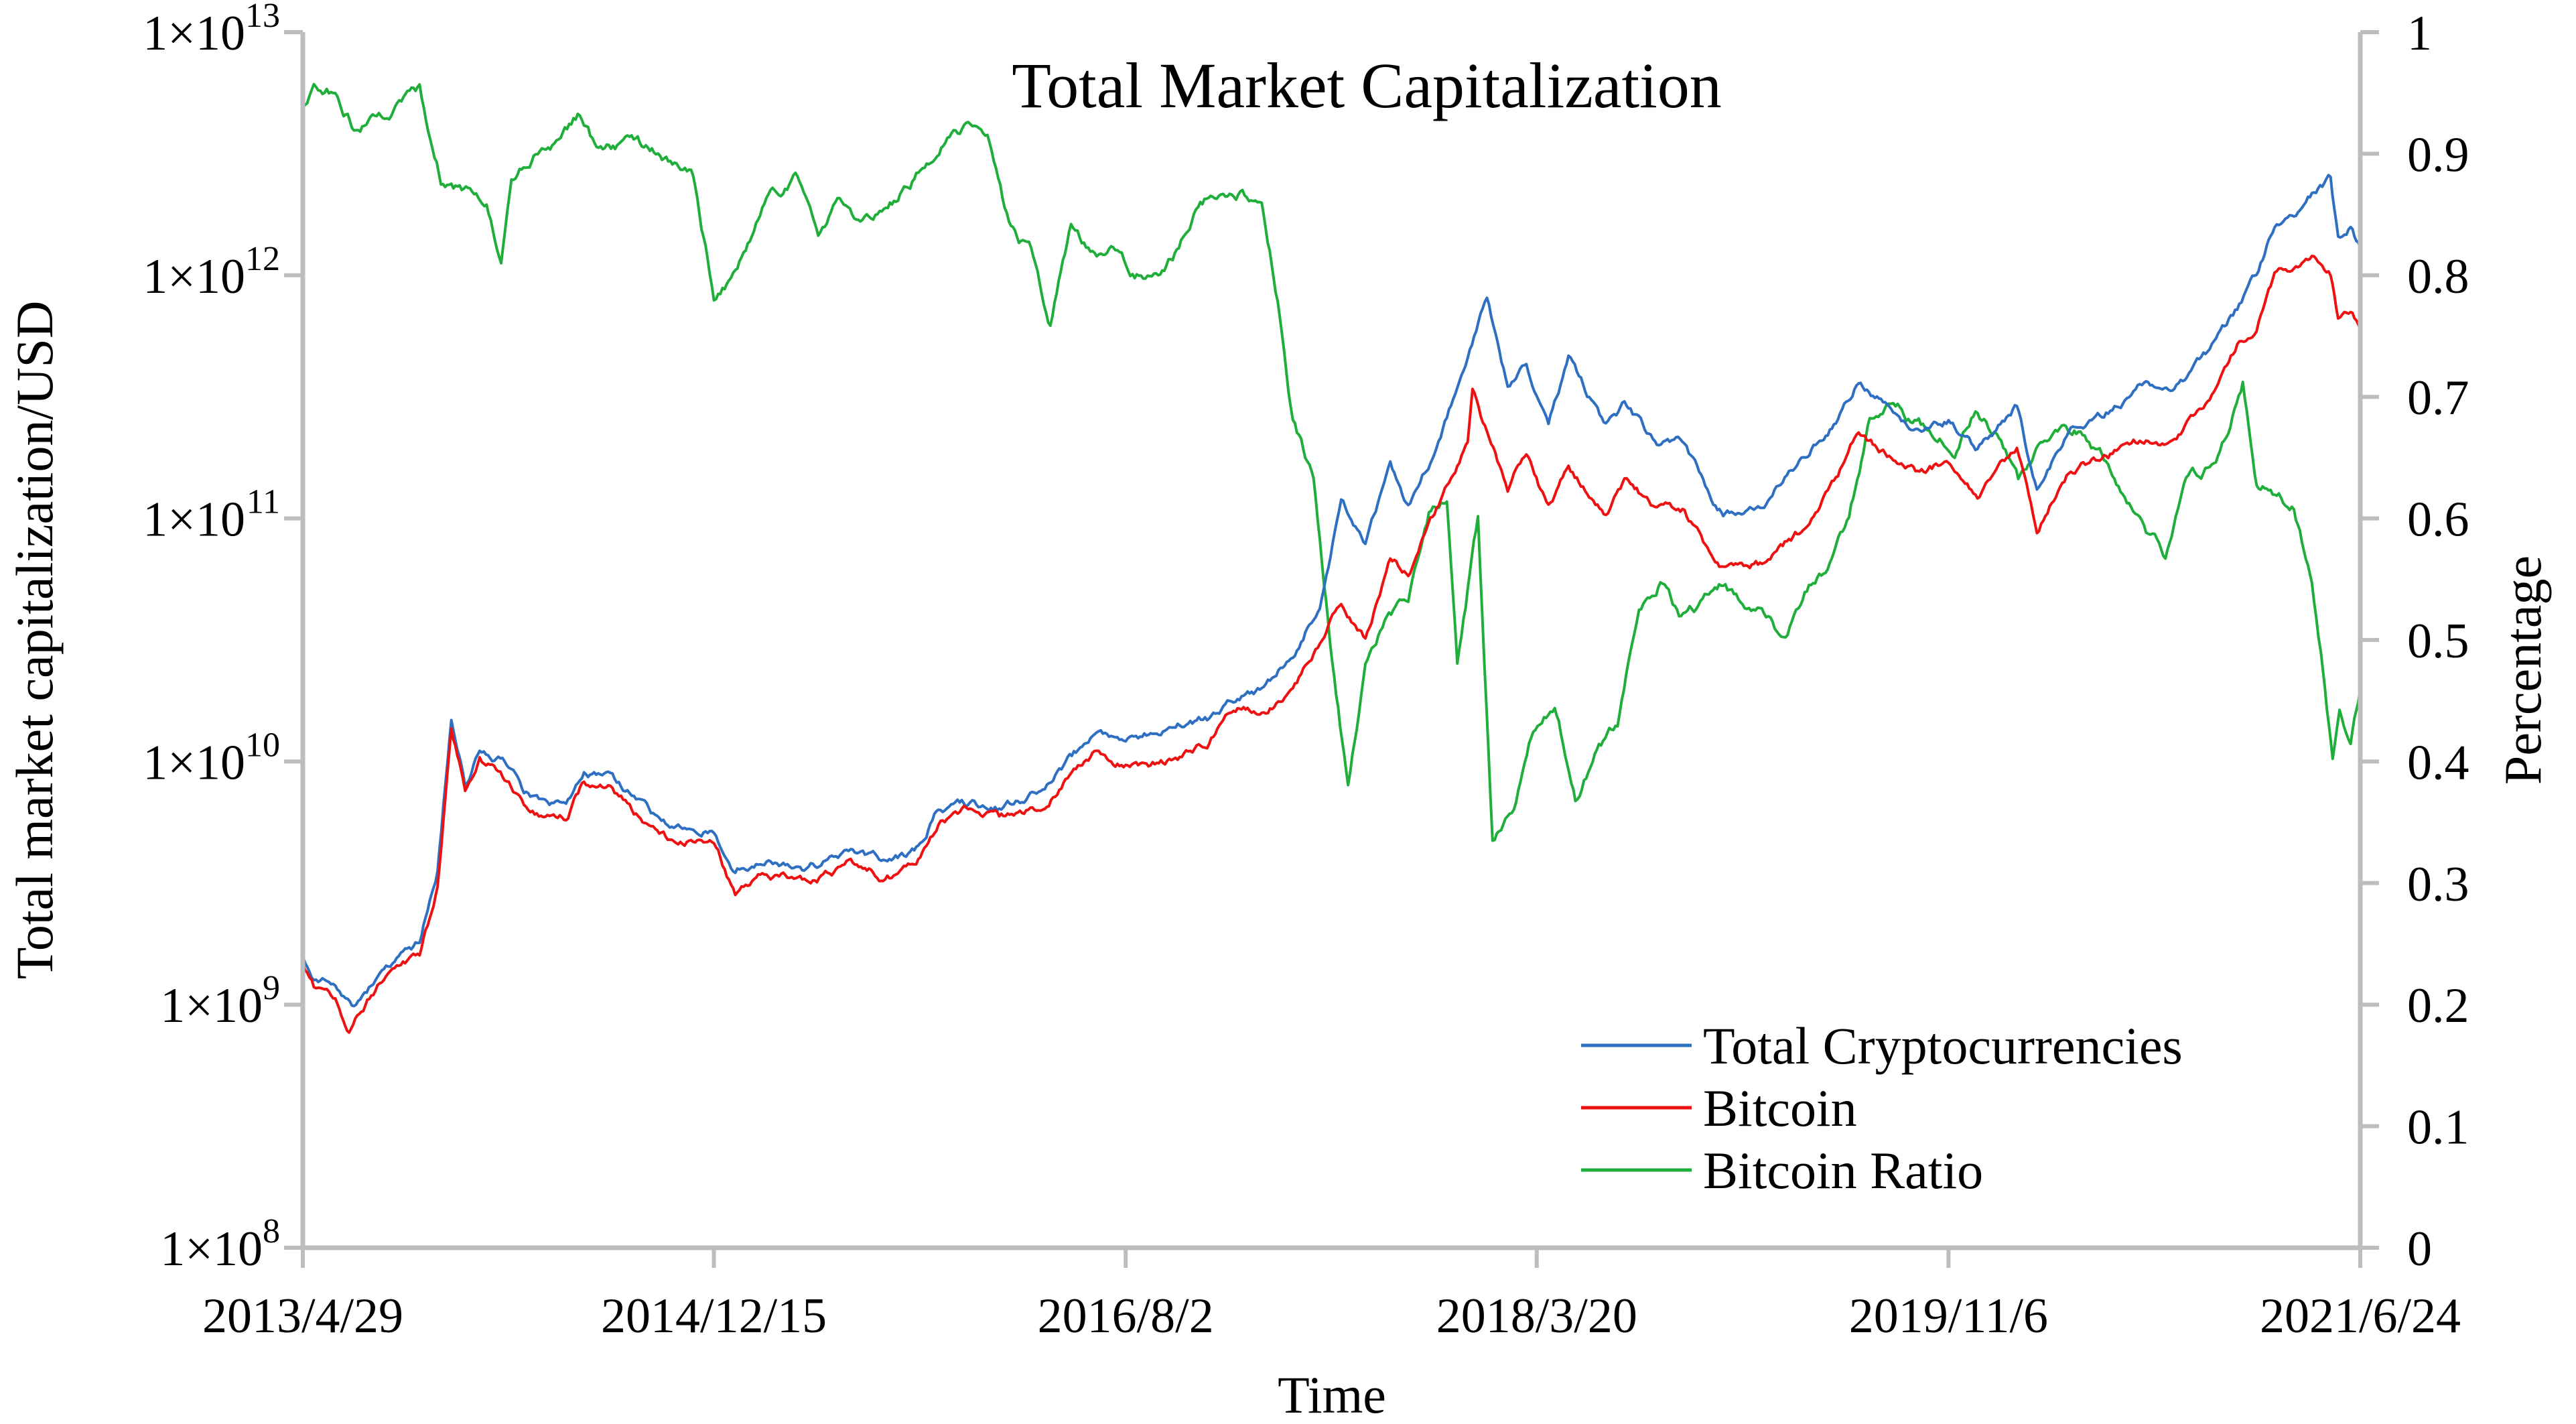 The height and width of the screenshot is (1424, 2576). What do you see at coordinates (1126, 1316) in the screenshot?
I see `x-tick-label: 2016/8/2` at bounding box center [1126, 1316].